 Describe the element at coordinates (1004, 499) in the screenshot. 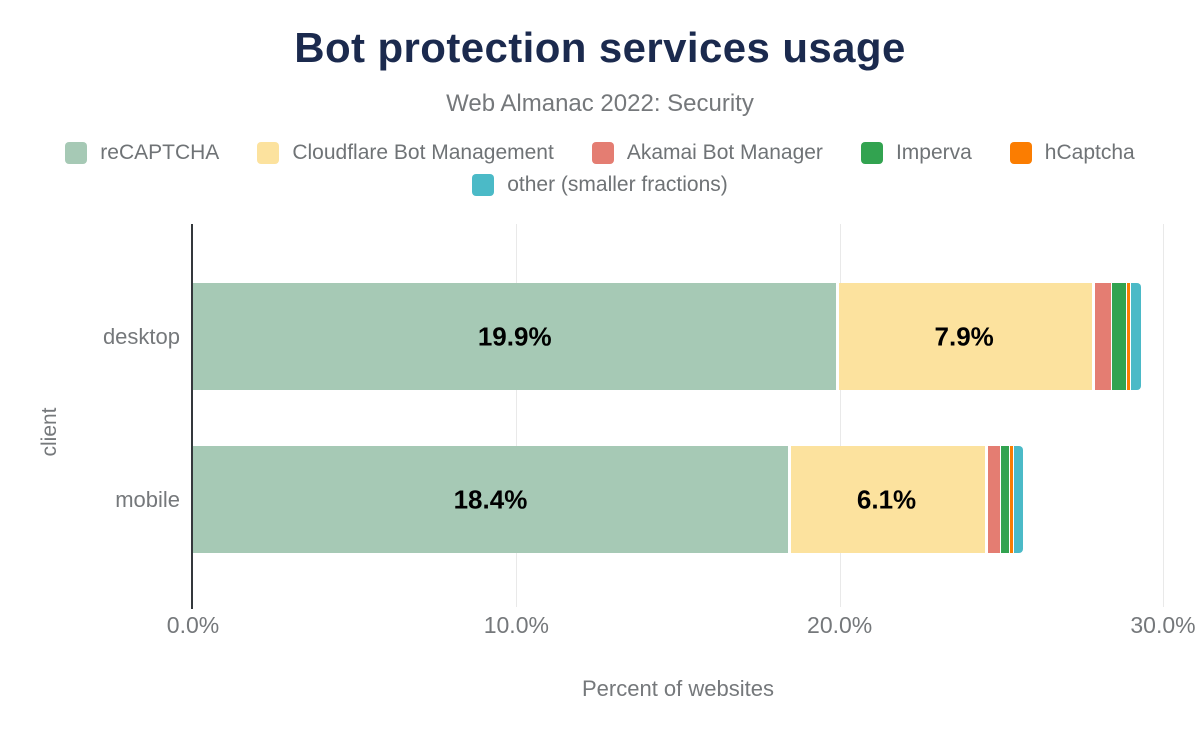

I see `segment-mobile-imperva` at that location.